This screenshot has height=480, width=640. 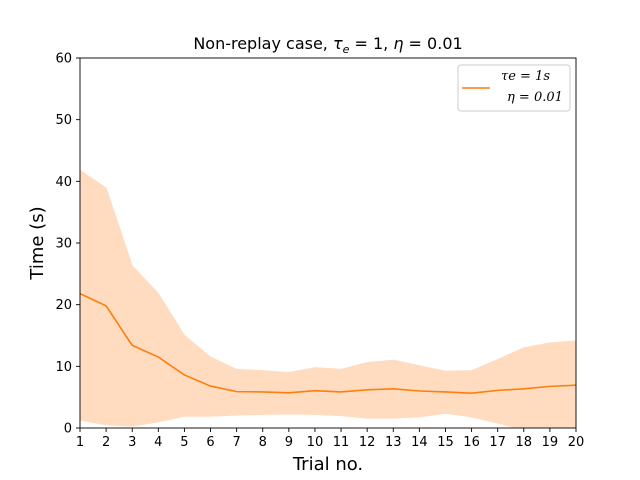 I want to click on y-axis: 0 10 20 30 40 50 60, so click(x=67, y=244).